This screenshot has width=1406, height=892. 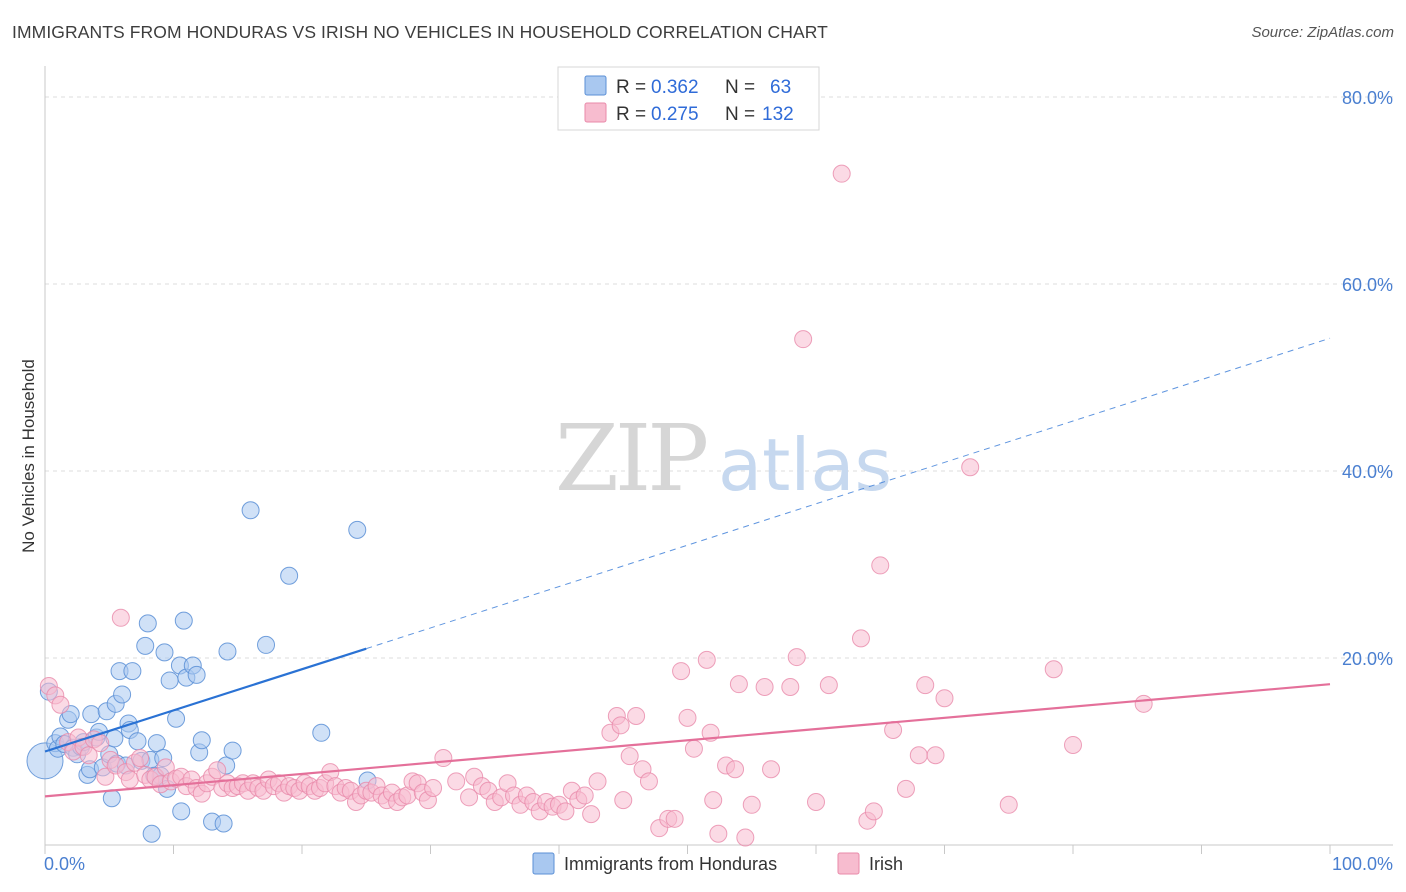 I want to click on legend-r-label-irish: R =, so click(x=631, y=114).